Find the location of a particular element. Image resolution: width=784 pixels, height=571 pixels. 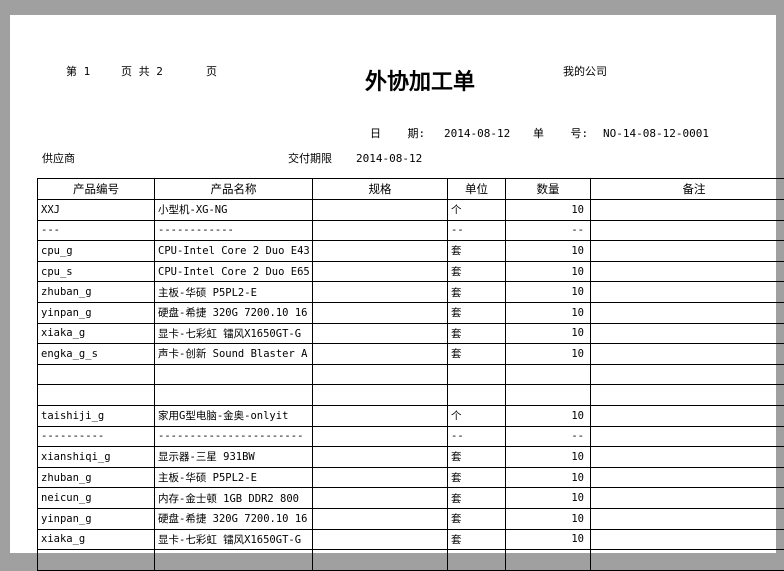

cell-product-code: taishiji_g is located at coordinates (96, 415).